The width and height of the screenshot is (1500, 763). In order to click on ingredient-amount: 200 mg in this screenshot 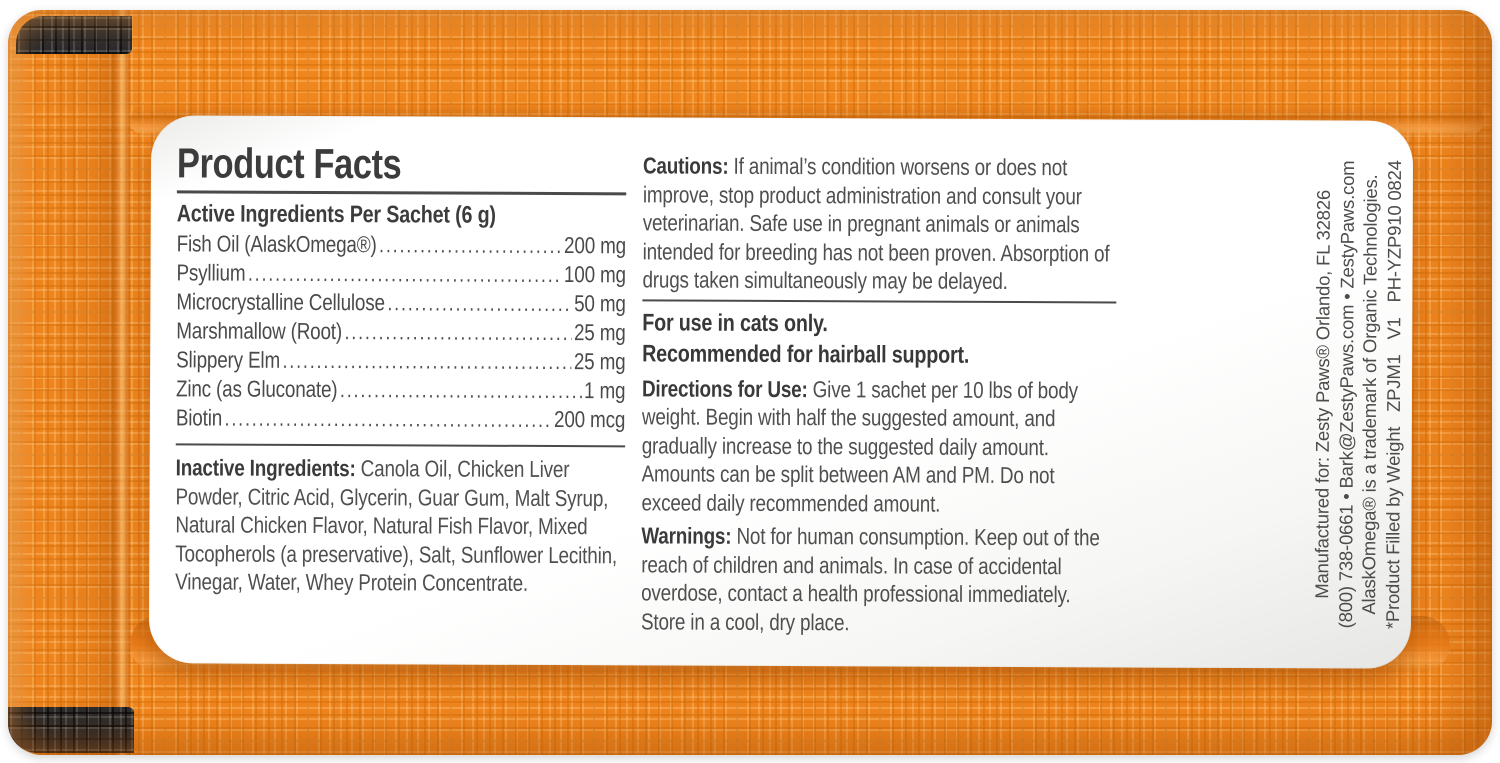, I will do `click(595, 245)`.